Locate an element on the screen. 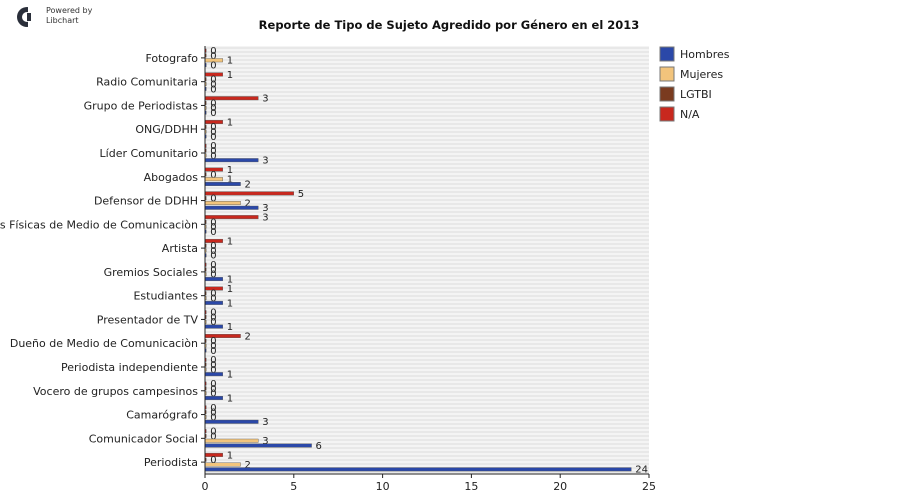  legend-label: Hombres is located at coordinates (705, 54).